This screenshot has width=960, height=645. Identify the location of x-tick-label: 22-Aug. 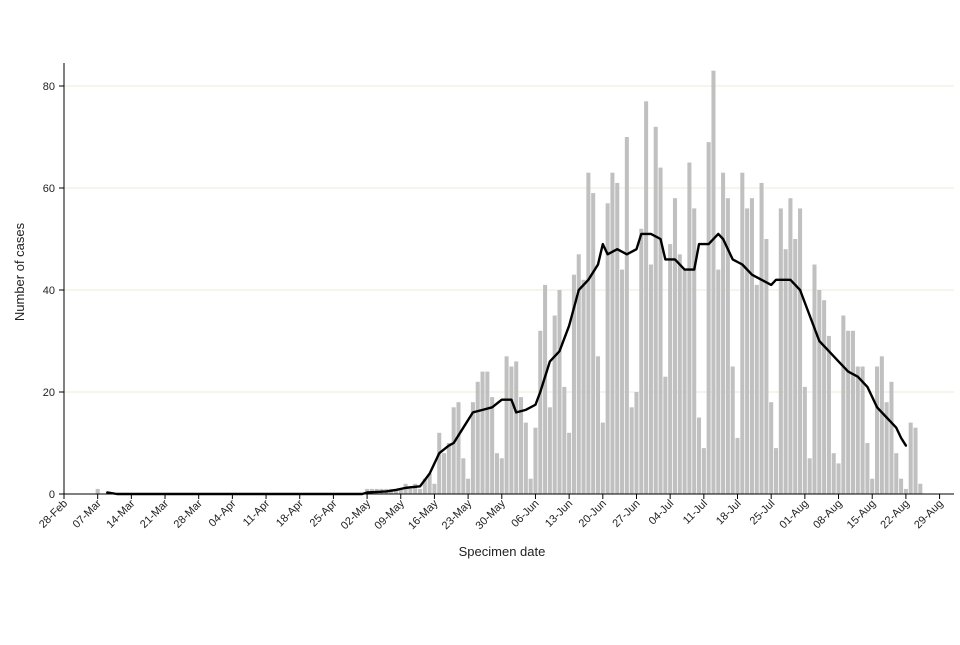
(895, 515).